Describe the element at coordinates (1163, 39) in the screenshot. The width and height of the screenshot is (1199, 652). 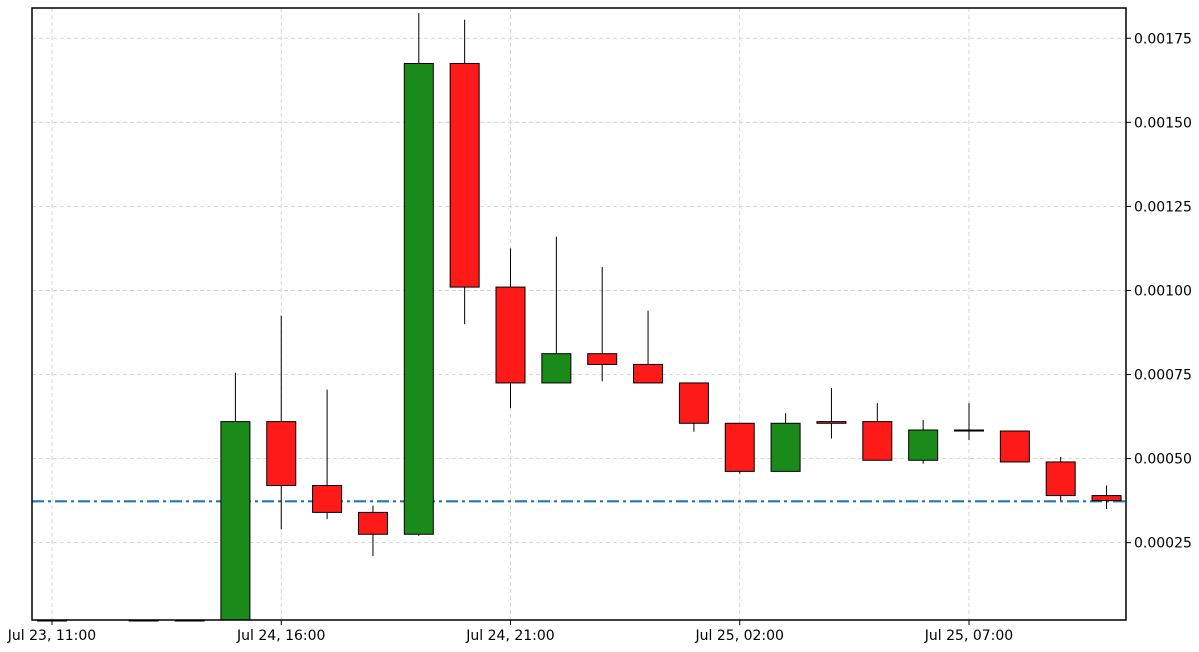
I see `y-tick-label: 0.00175` at that location.